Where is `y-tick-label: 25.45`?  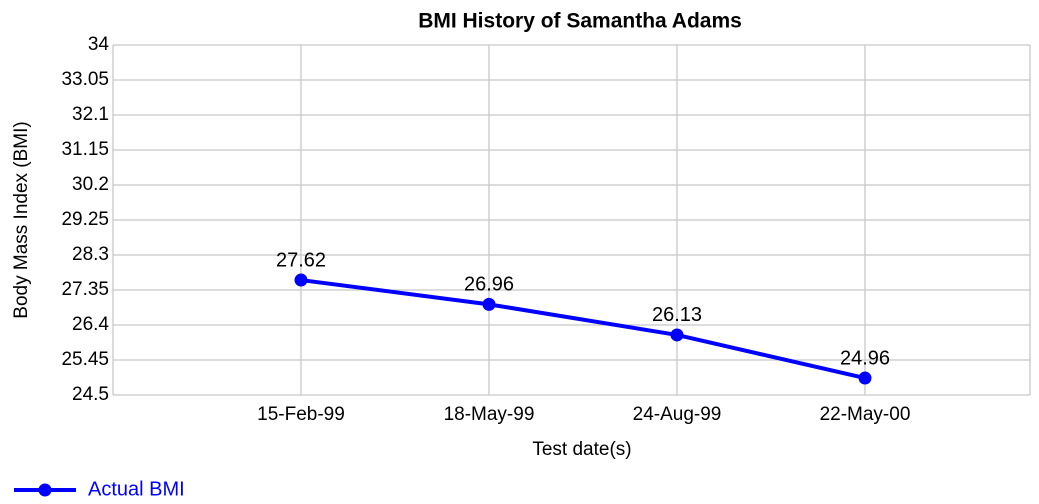 y-tick-label: 25.45 is located at coordinates (85, 359).